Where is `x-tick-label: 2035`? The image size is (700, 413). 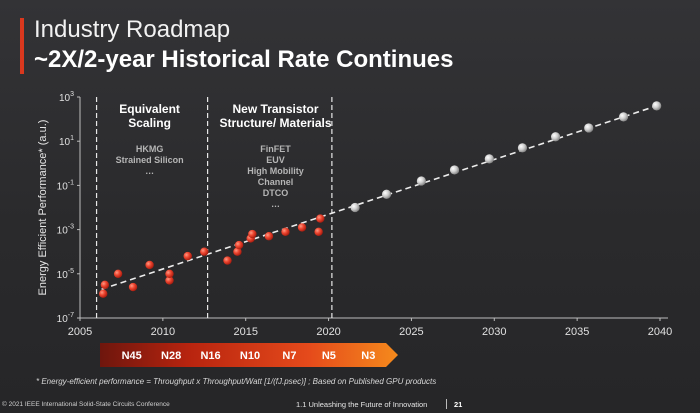
x-tick-label: 2035 is located at coordinates (577, 332).